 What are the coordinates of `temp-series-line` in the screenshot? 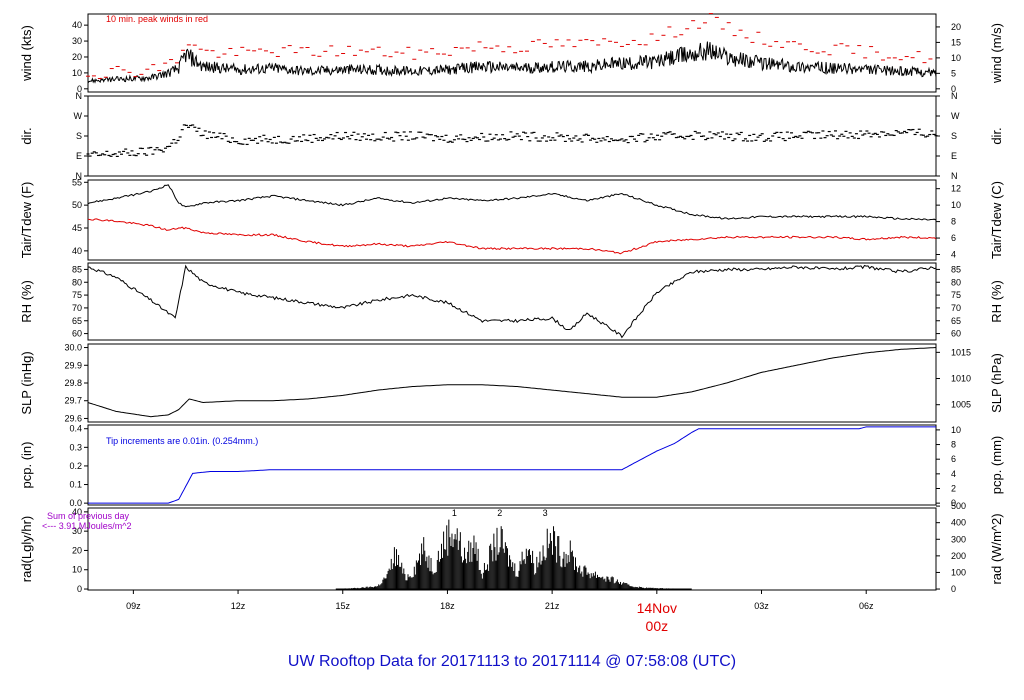 It's located at (512, 202).